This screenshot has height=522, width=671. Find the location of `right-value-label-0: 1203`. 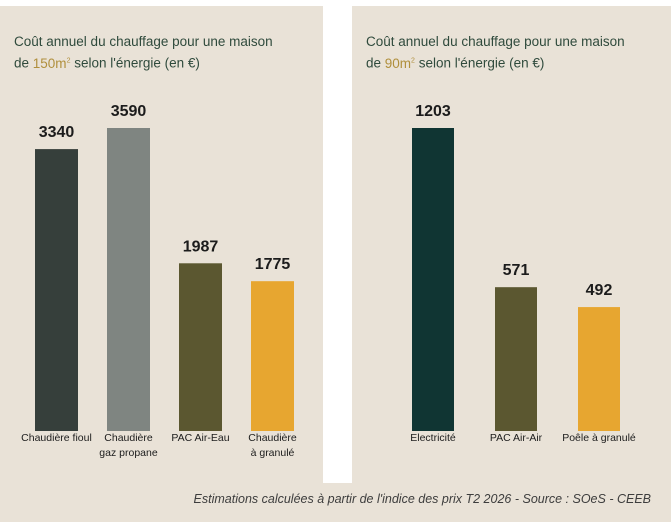

right-value-label-0: 1203 is located at coordinates (433, 111).